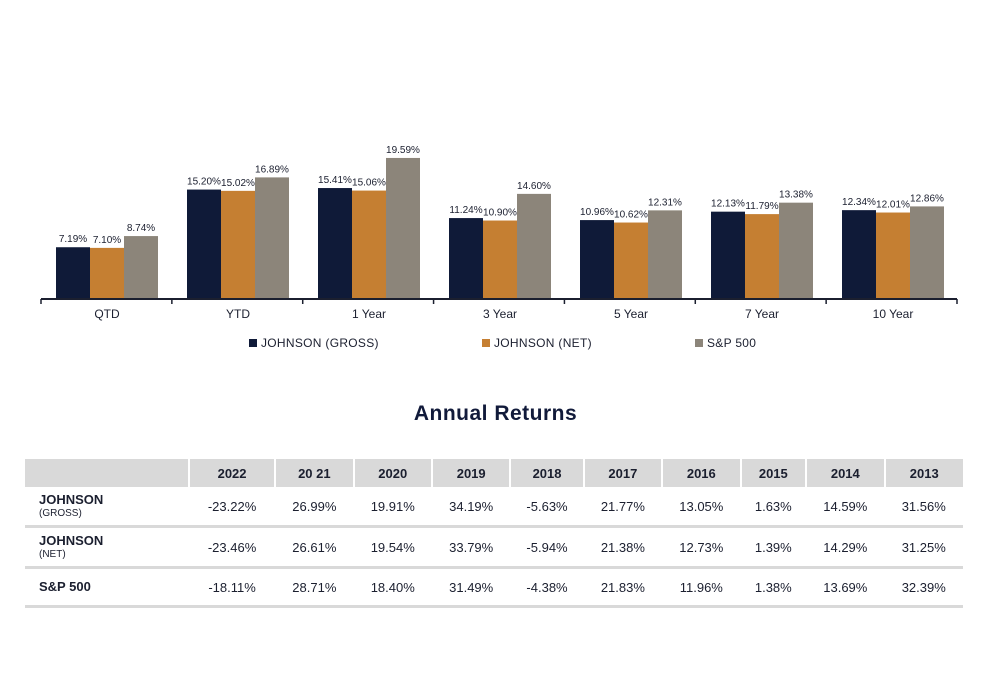 This screenshot has width=991, height=680. Describe the element at coordinates (923, 507) in the screenshot. I see `table-cell: 31.56%` at that location.